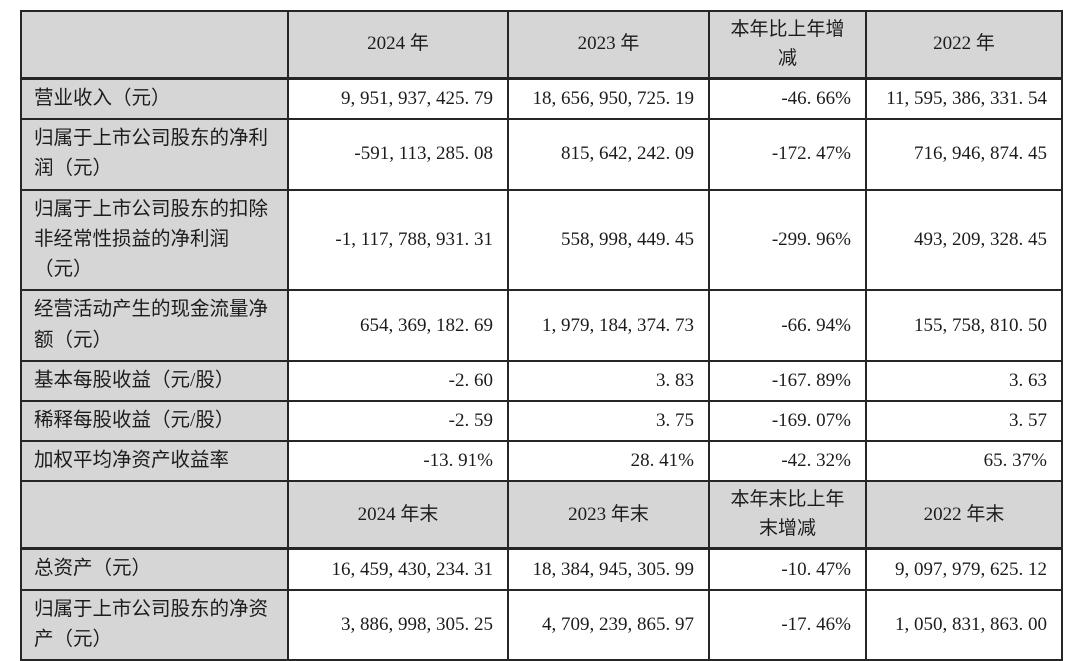 The width and height of the screenshot is (1080, 661). What do you see at coordinates (787, 99) in the screenshot?
I see `value-cell: -46. 66%` at bounding box center [787, 99].